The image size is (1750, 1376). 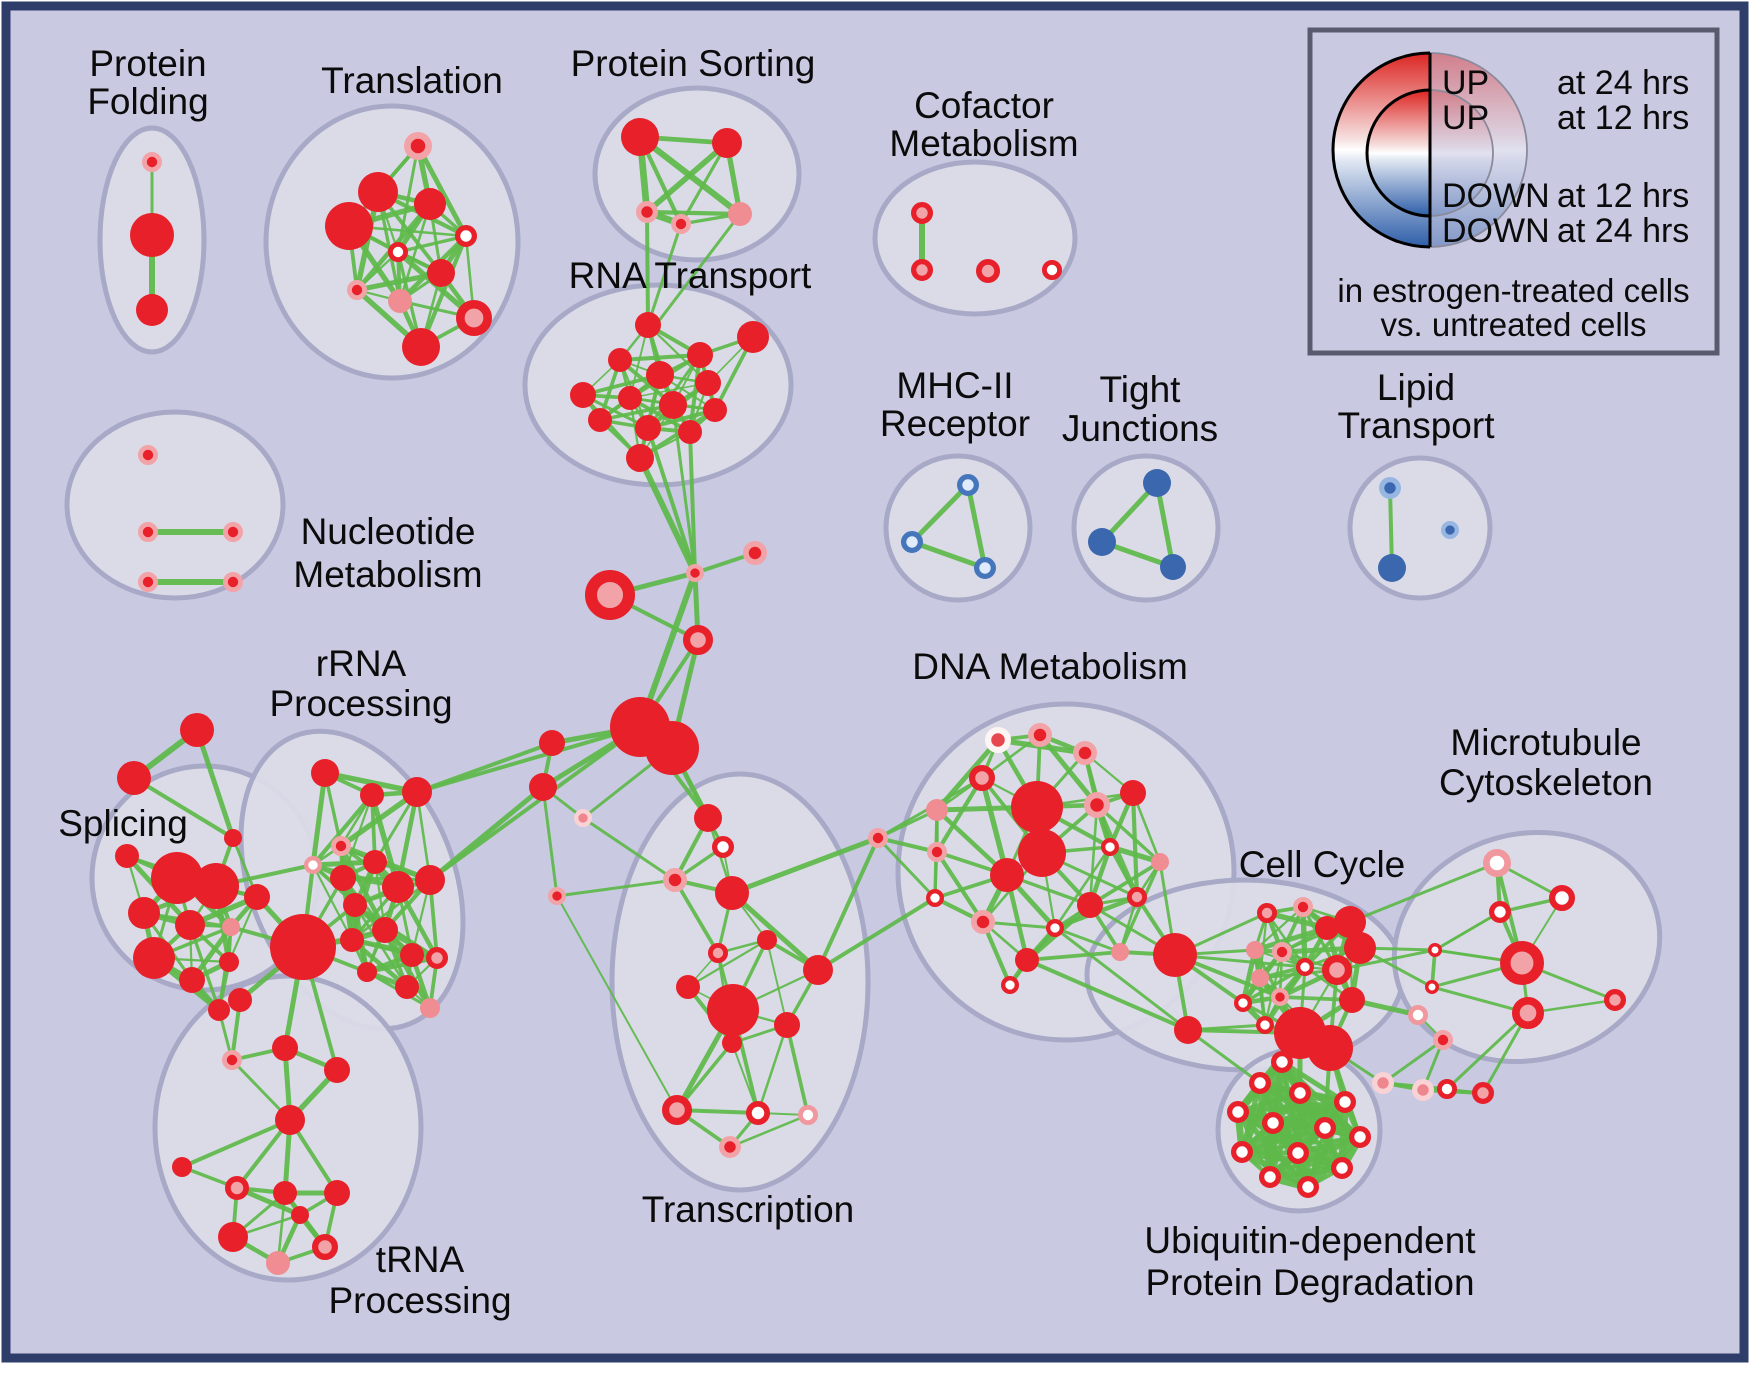 What do you see at coordinates (740, 982) in the screenshot?
I see `cluster-transcription-ellipse` at bounding box center [740, 982].